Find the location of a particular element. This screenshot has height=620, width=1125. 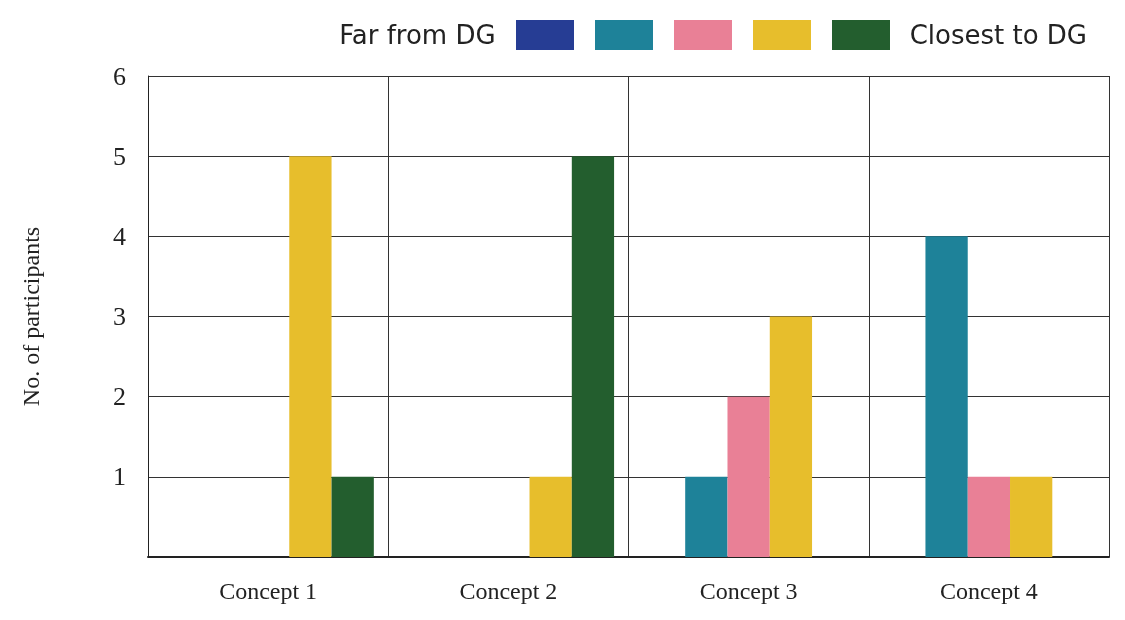

text: Closest to DG is located at coordinates (998, 35).